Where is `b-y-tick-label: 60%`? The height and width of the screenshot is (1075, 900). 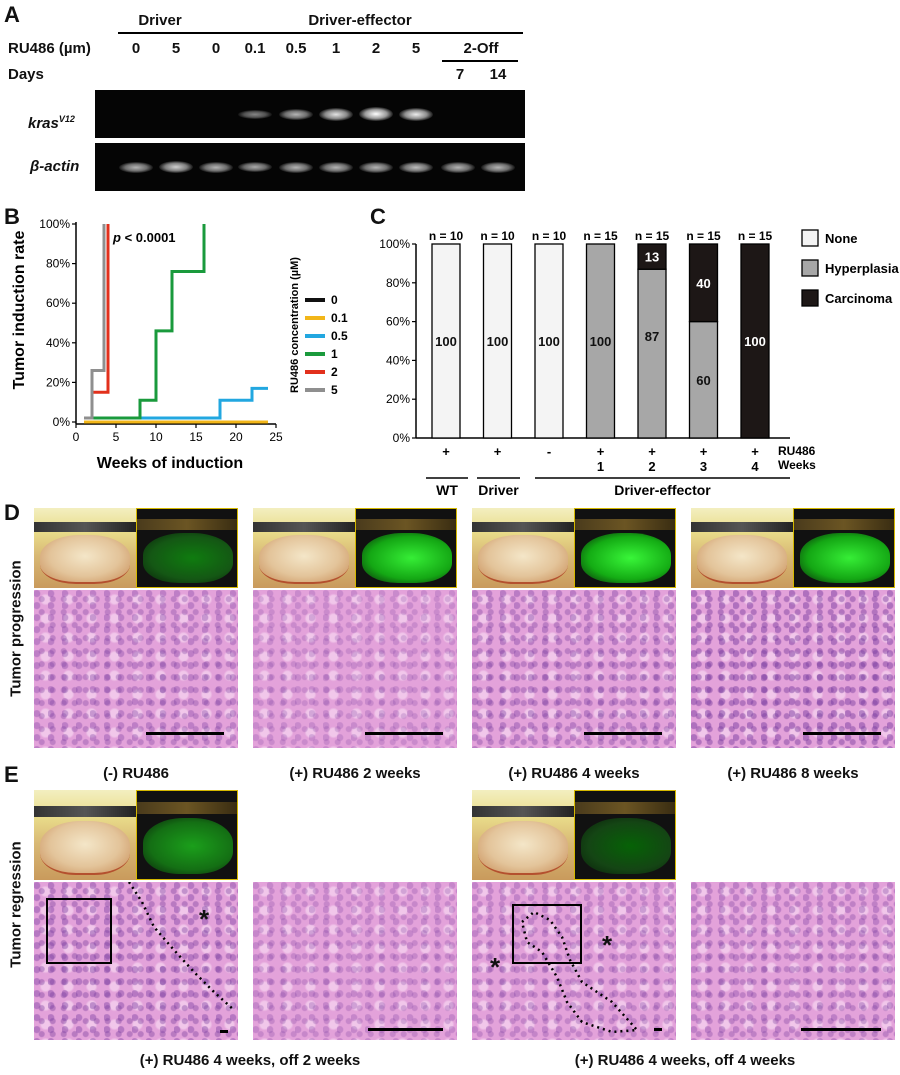 b-y-tick-label: 60% is located at coordinates (58, 303).